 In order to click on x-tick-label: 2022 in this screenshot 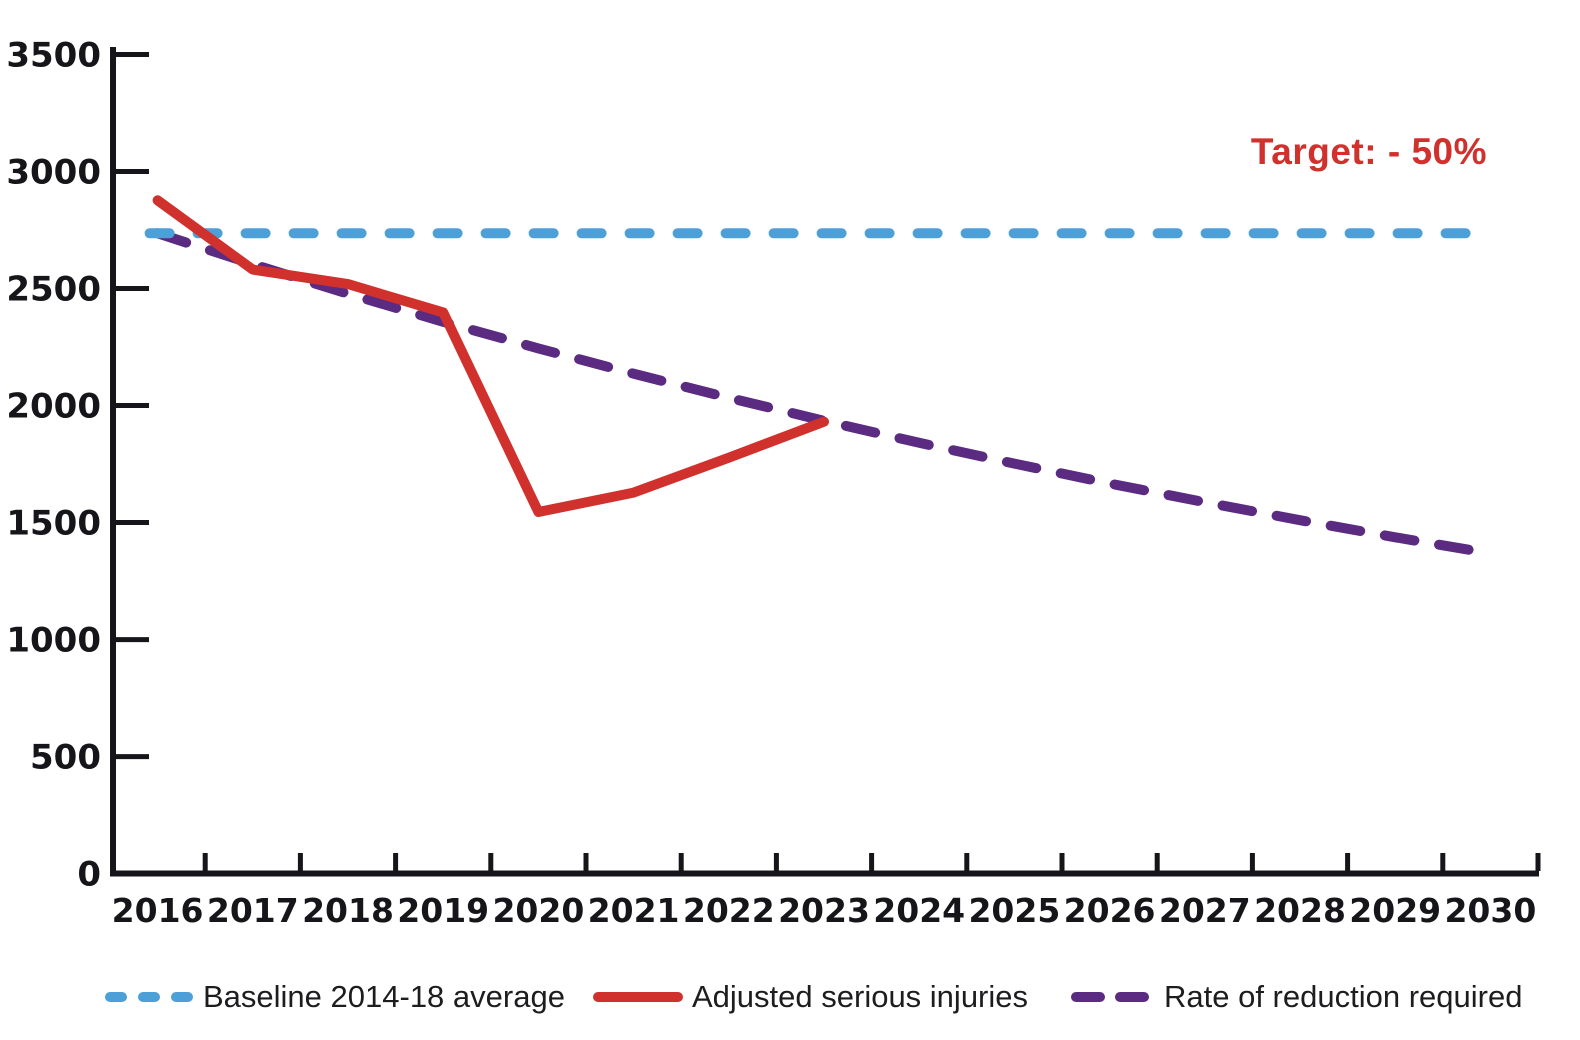, I will do `click(729, 910)`.